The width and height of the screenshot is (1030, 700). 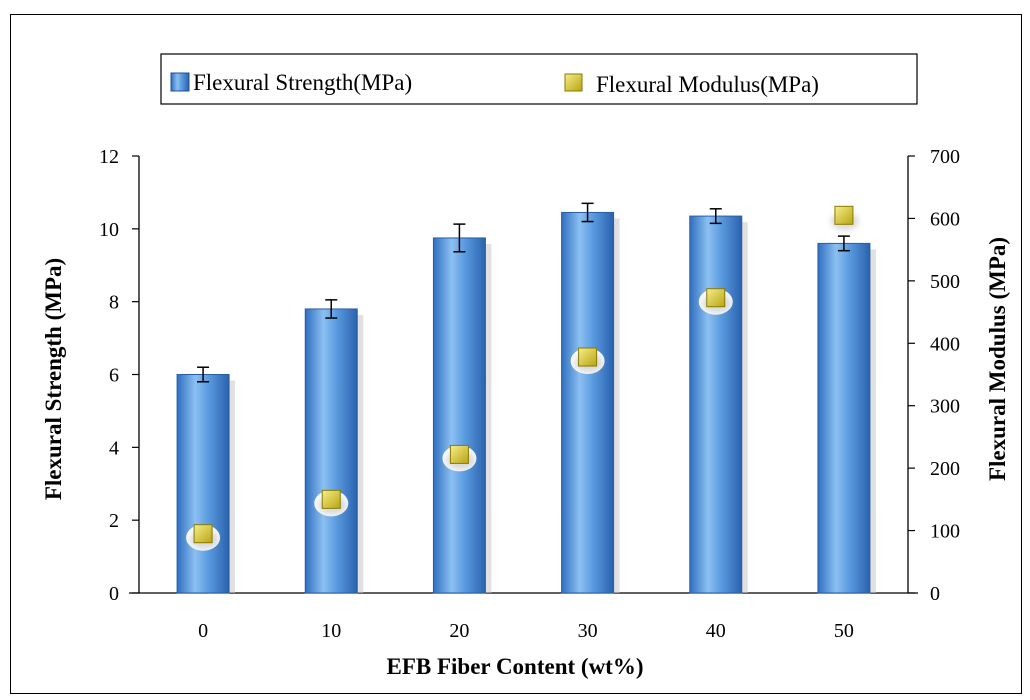 I want to click on left-tick-label-0: 0, so click(x=114, y=594).